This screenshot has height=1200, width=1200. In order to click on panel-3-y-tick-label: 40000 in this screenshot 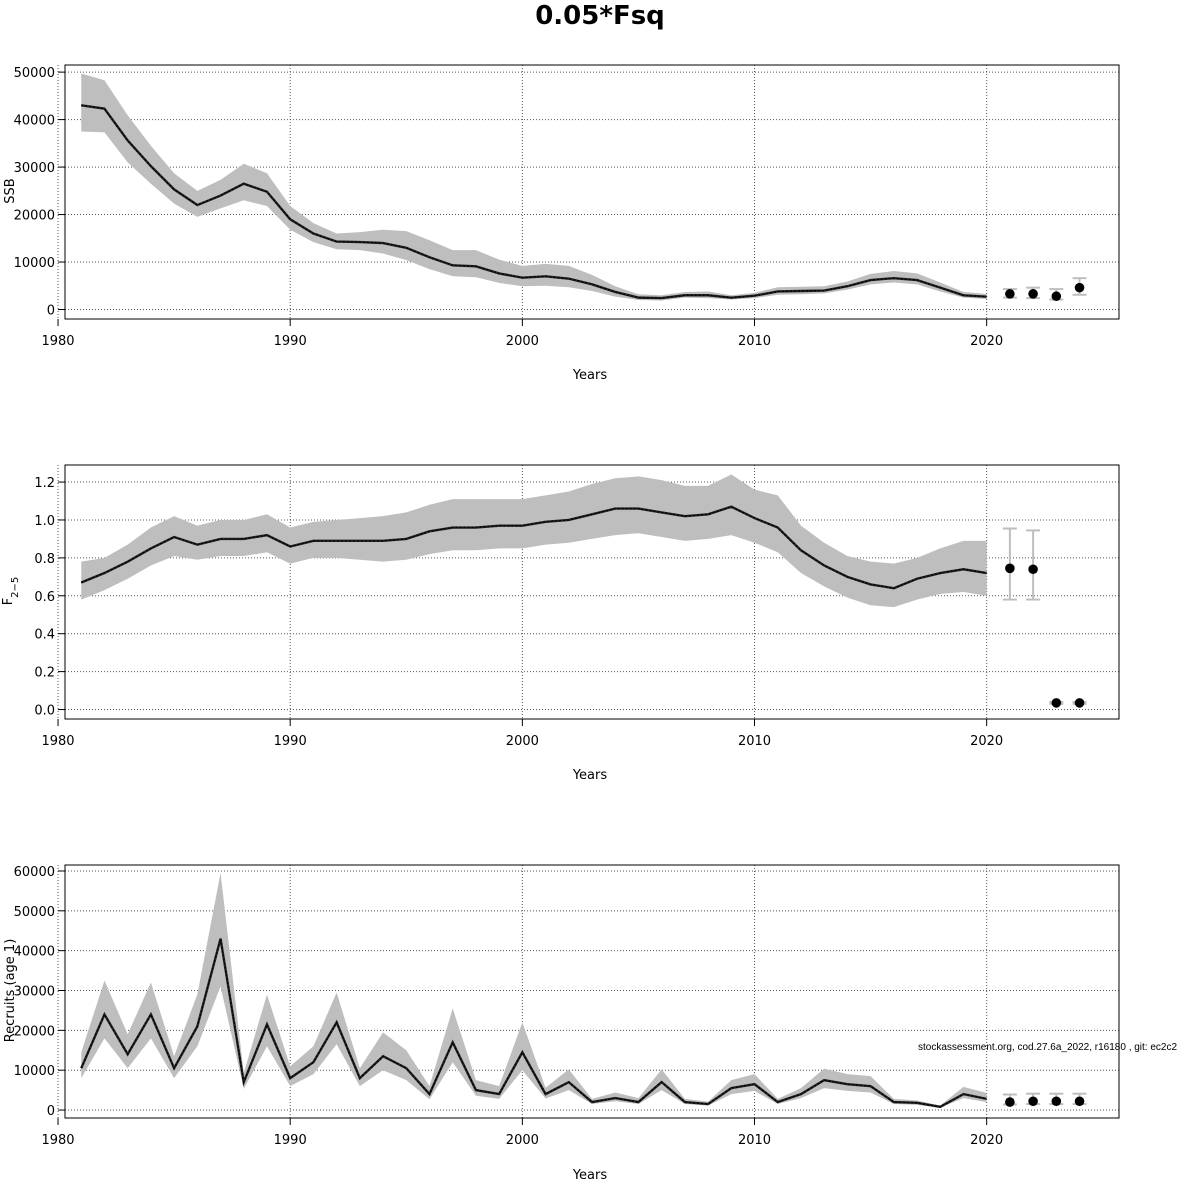, I will do `click(34, 952)`.